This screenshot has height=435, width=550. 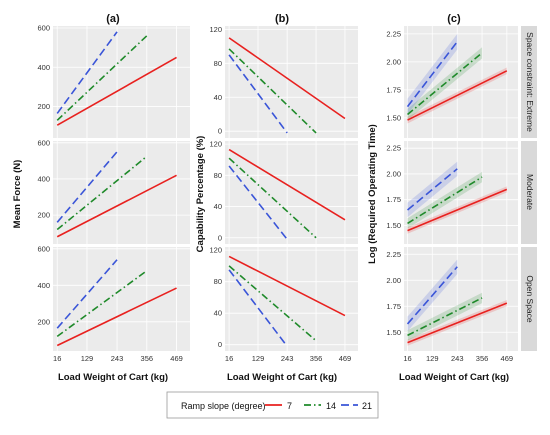 I want to click on facet-strip-label-extreme: Space constraint: Extreme, so click(x=530, y=82).